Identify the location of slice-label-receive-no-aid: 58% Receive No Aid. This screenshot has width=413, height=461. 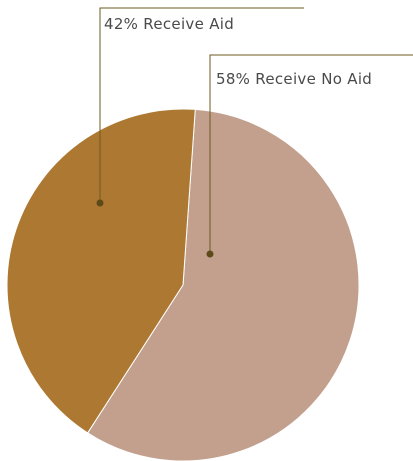
(294, 79).